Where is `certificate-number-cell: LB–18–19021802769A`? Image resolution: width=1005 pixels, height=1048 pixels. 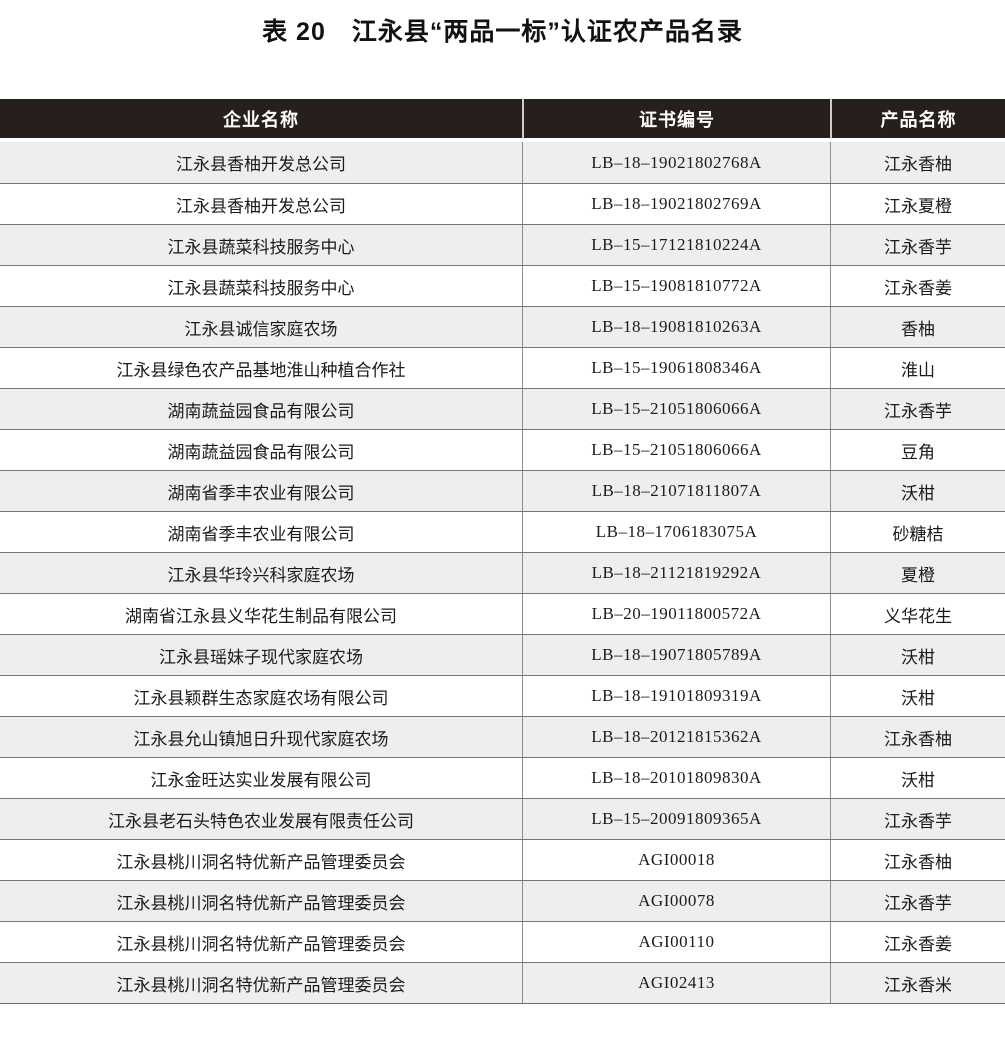 certificate-number-cell: LB–18–19021802769A is located at coordinates (676, 204).